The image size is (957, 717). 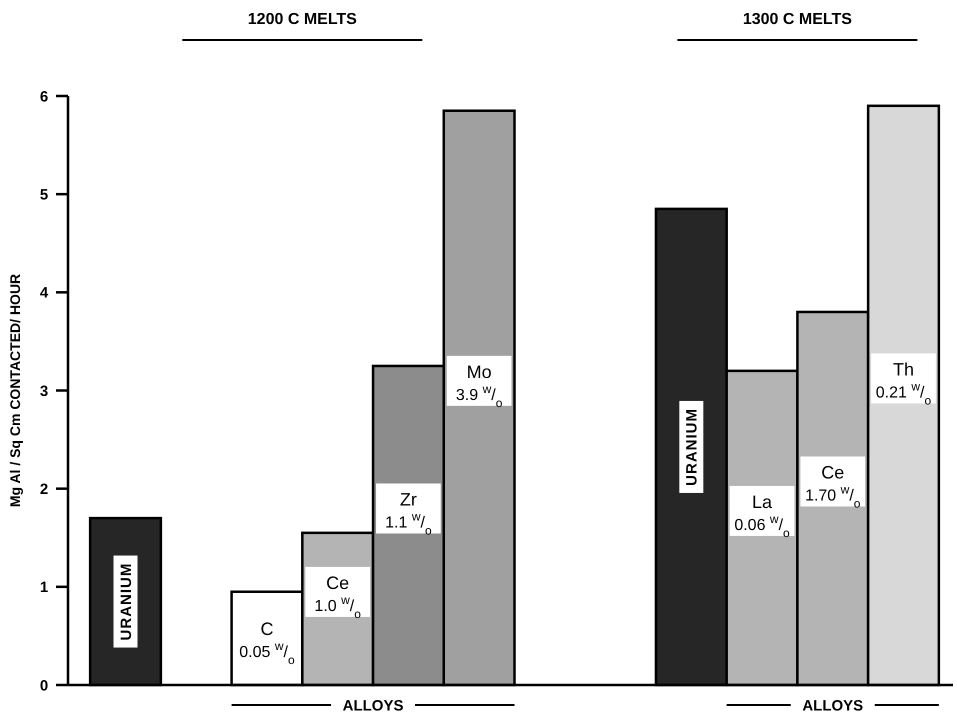 I want to click on y-tick-label: 5, so click(x=44, y=195).